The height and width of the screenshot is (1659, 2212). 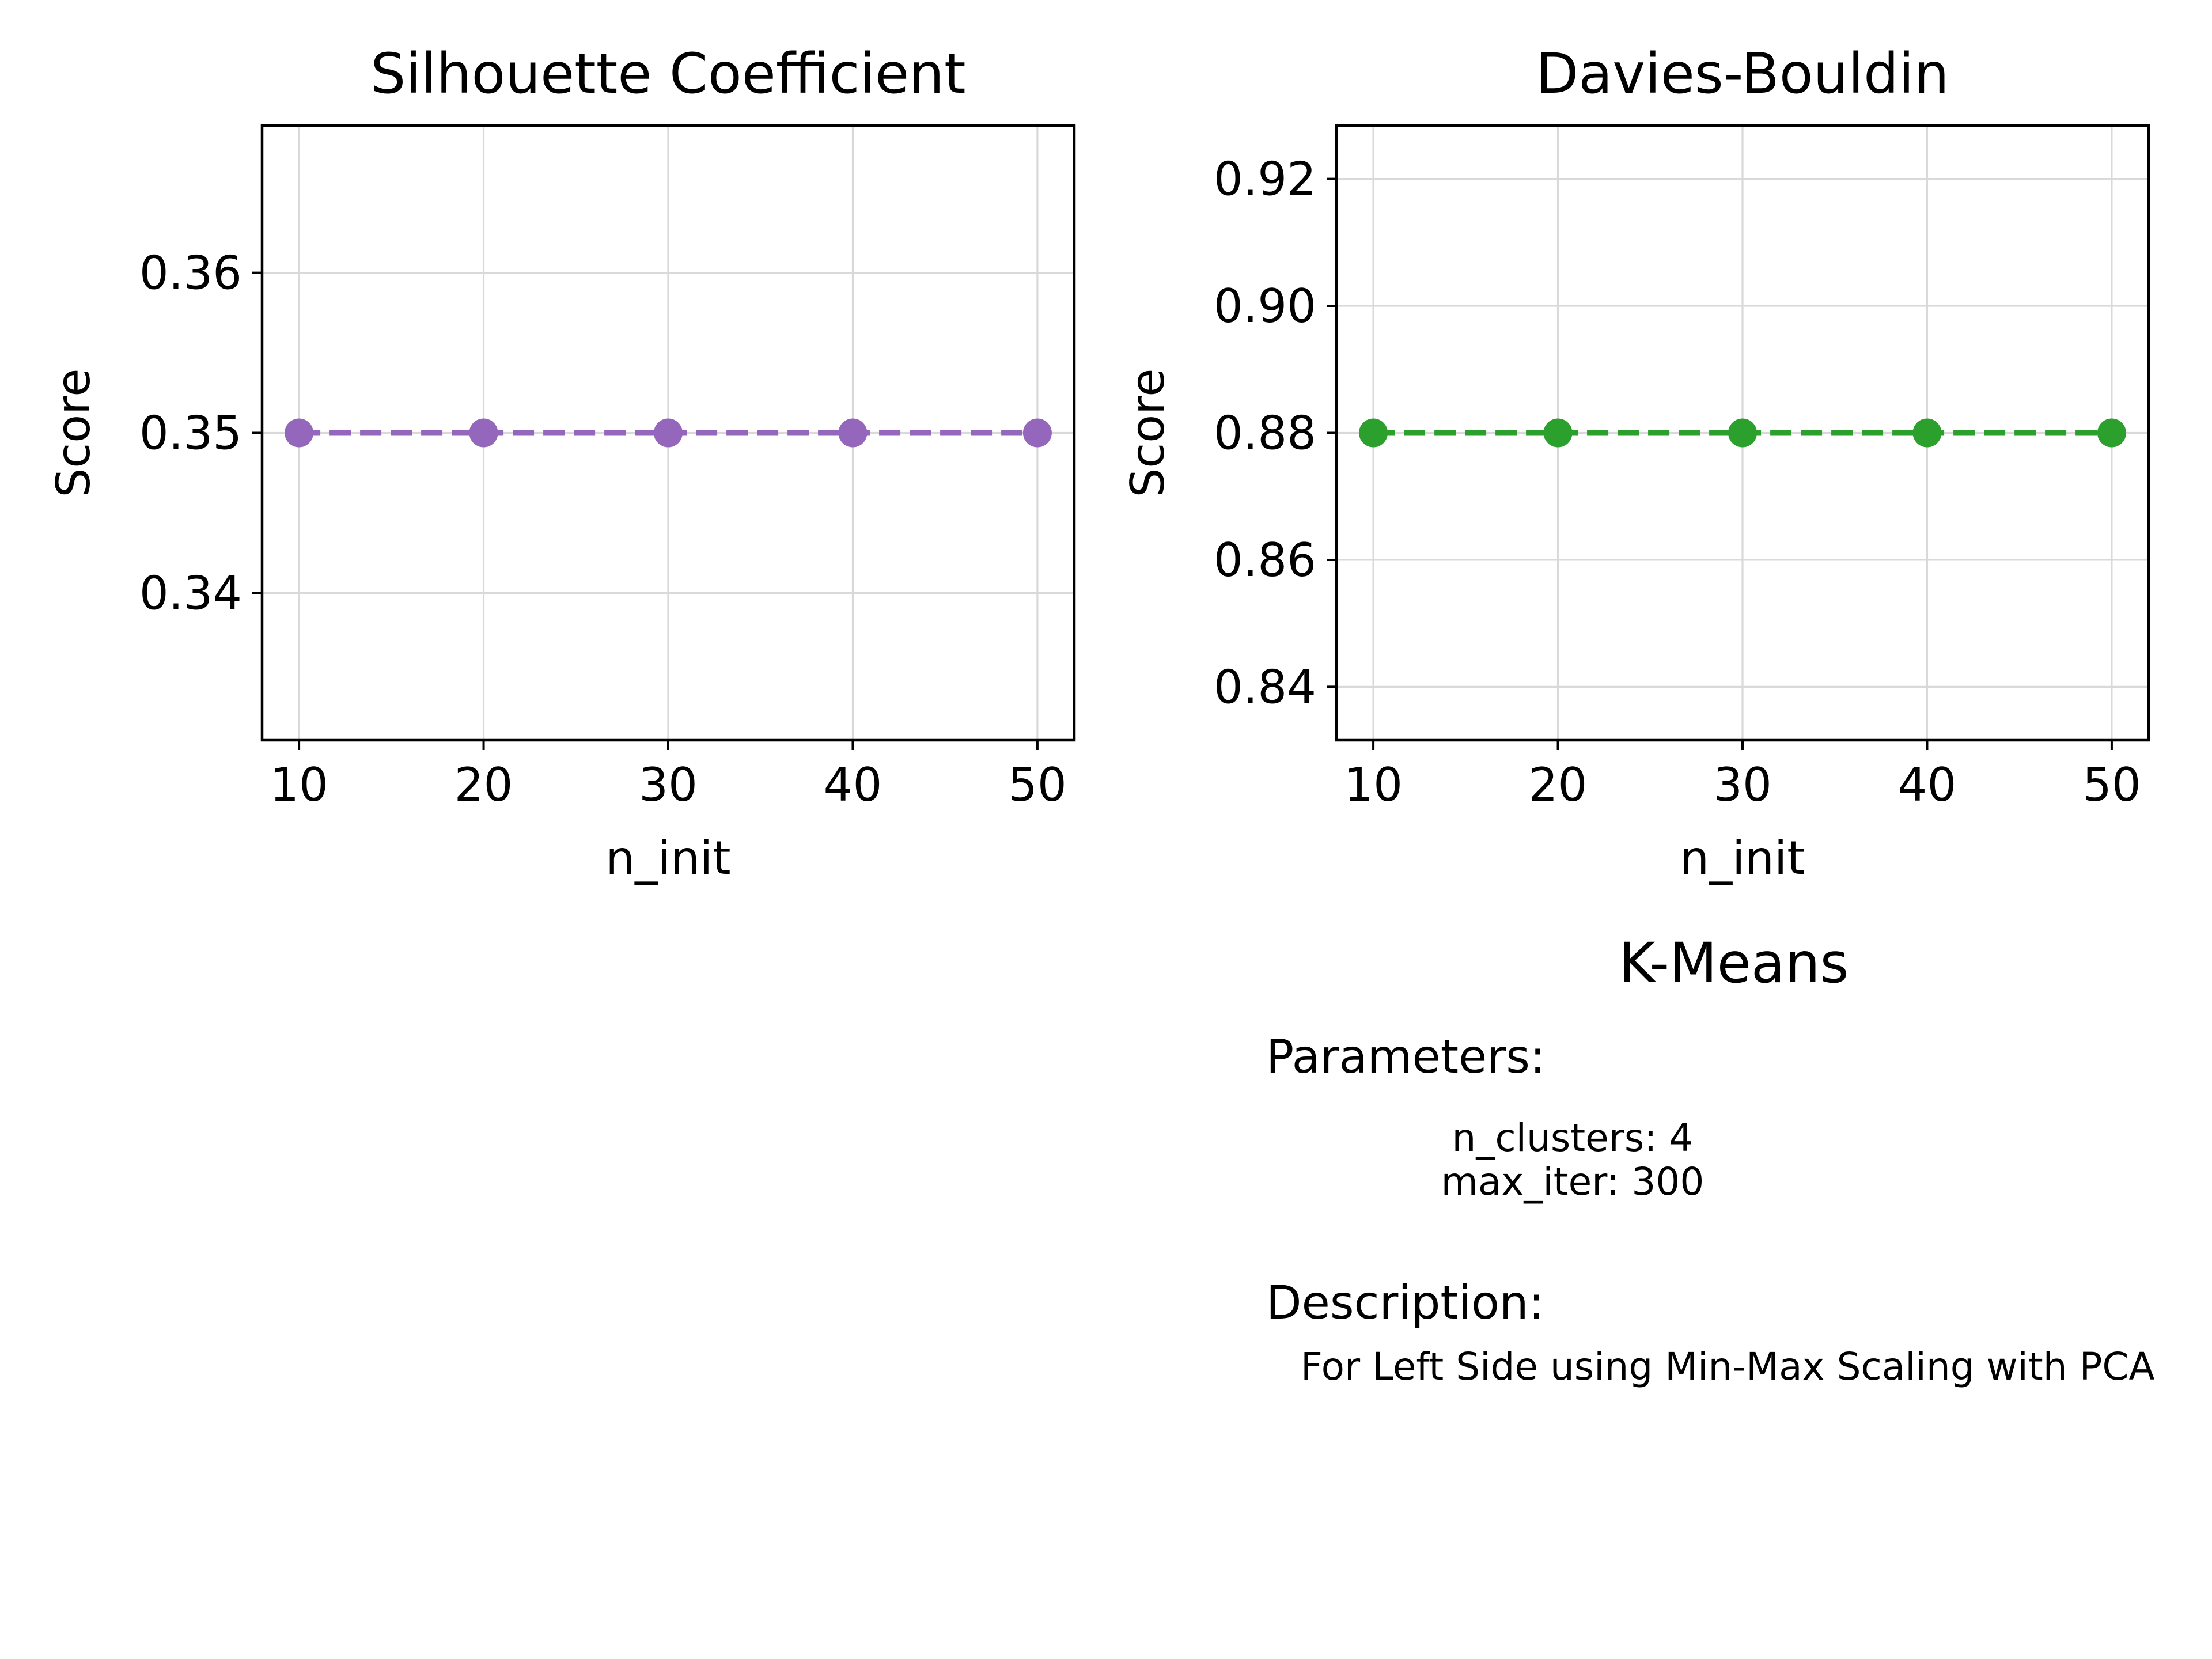 I want to click on chart-title: Silhouette Coefficient, so click(x=667, y=73).